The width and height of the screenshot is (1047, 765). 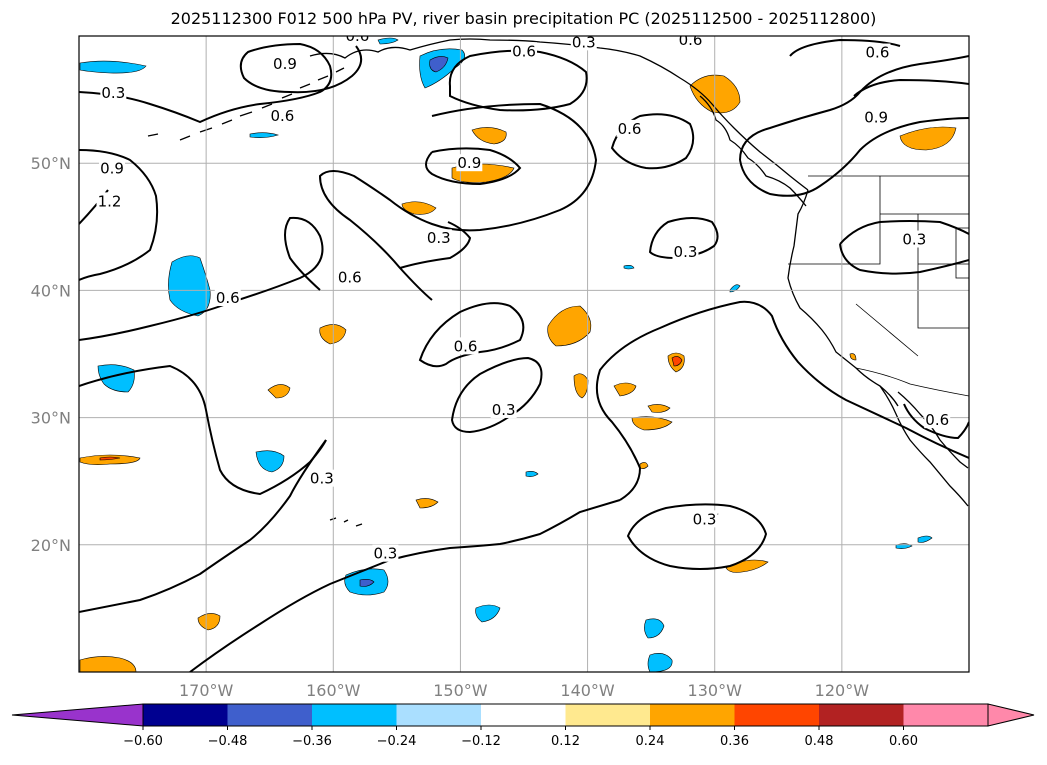 I want to click on longitude-tick-label: 140°W, so click(x=587, y=690).